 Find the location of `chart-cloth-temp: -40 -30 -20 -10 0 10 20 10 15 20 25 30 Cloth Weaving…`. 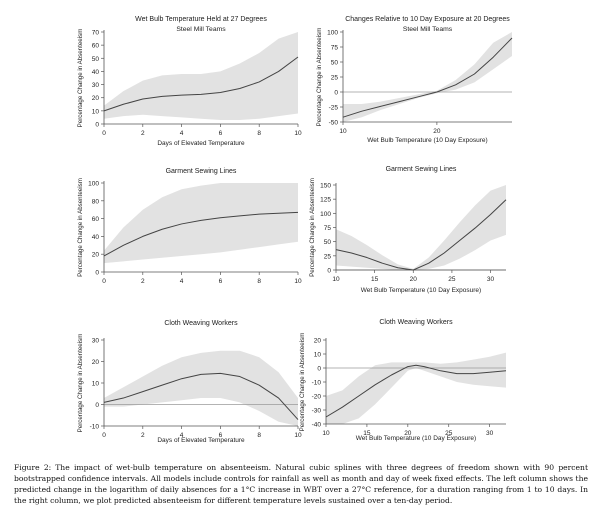

chart-cloth-temp: -40 -30 -20 -10 0 10 20 10 15 20 25 30 Cloth Weaving… is located at coordinates (403, 380).